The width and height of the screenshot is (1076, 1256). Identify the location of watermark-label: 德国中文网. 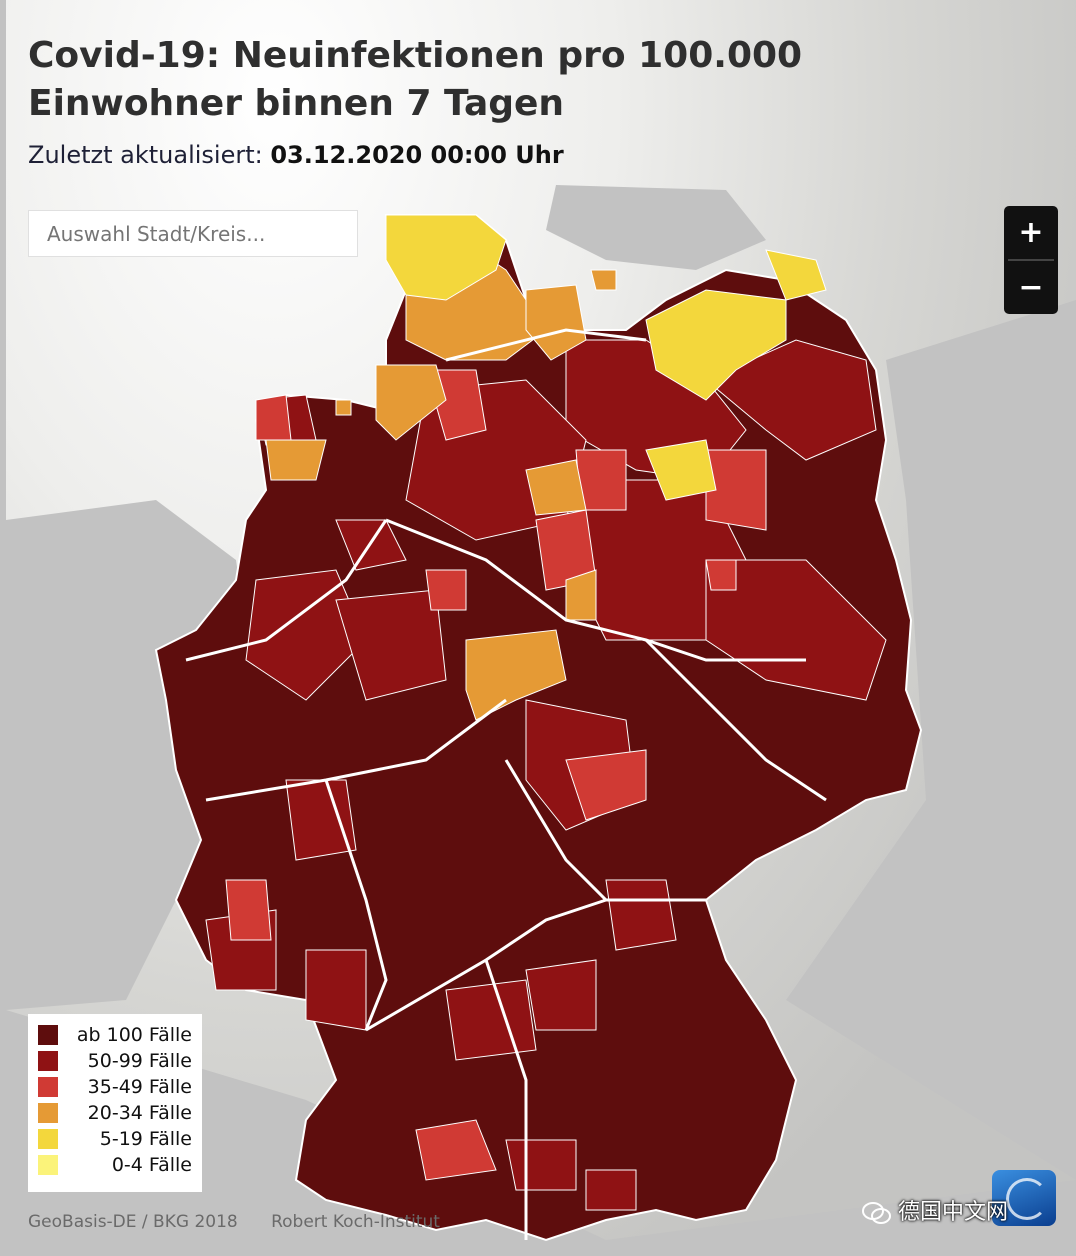
(935, 1210).